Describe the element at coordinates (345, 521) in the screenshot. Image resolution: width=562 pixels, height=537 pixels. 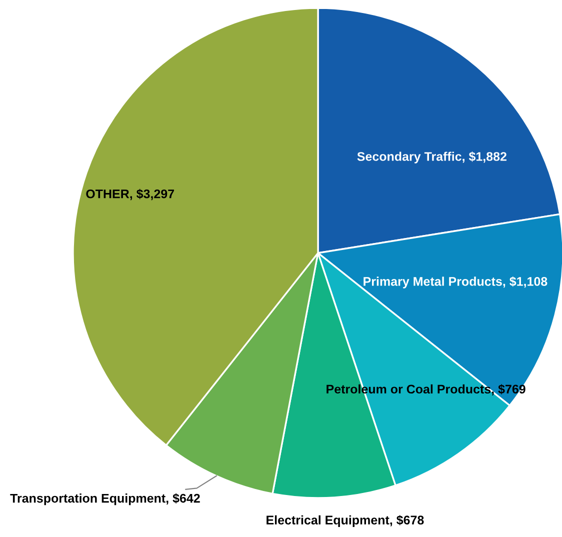
I see `slice-label: Electrical Equipment, $678` at that location.